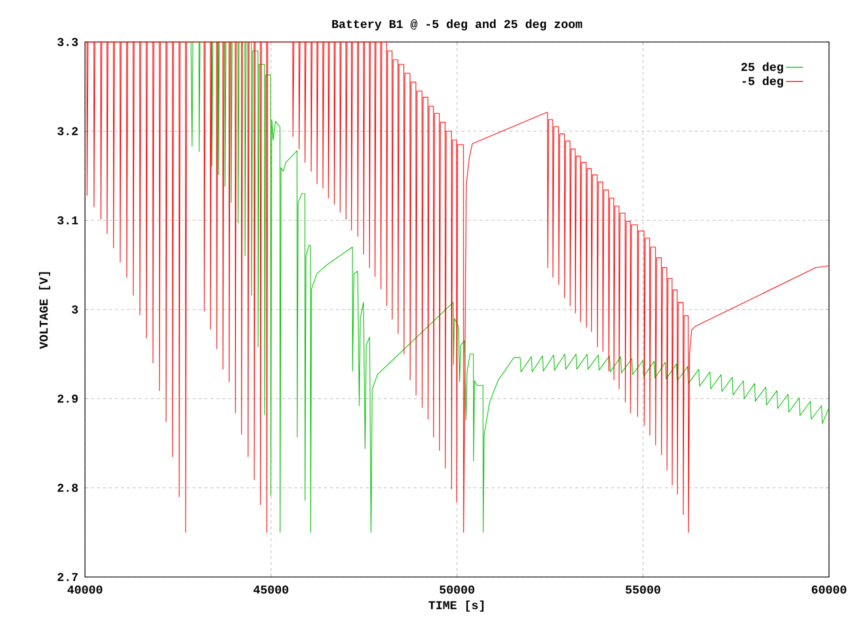 This screenshot has width=859, height=631. I want to click on y-tick-label: 3.2, so click(68, 131).